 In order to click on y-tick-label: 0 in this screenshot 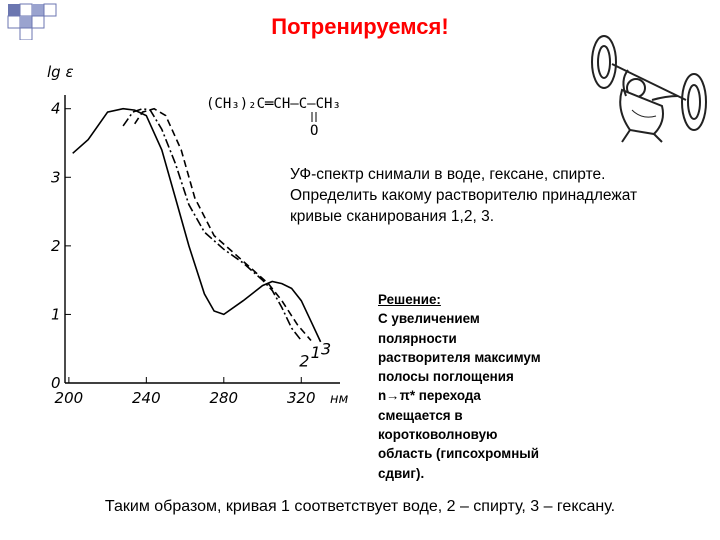, I will do `click(56, 383)`.